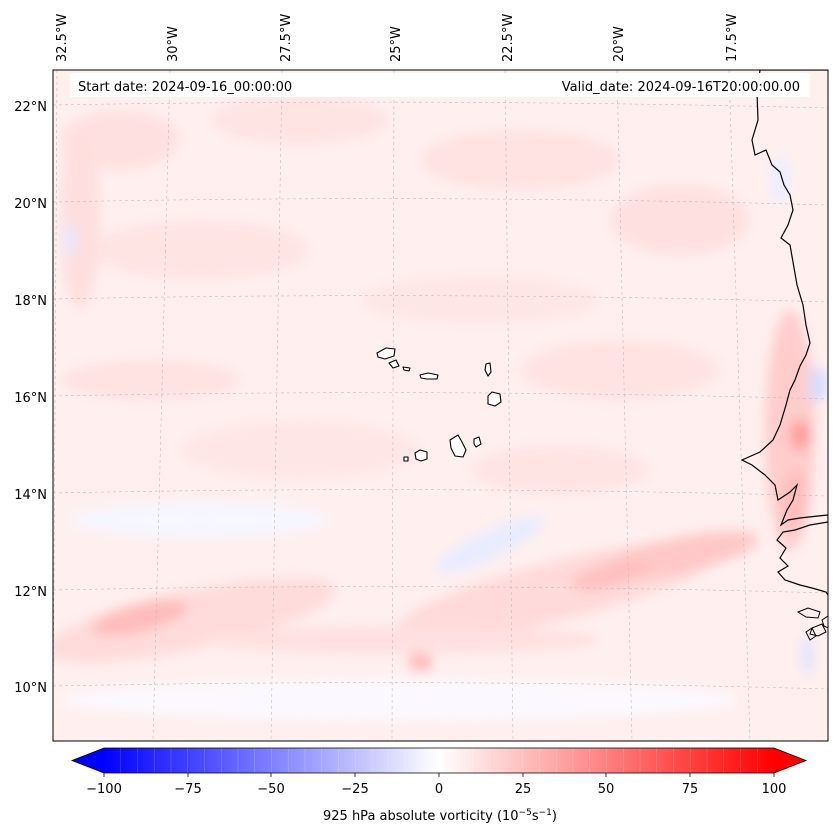 The image size is (837, 839). What do you see at coordinates (790, 760) in the screenshot?
I see `colorbar-max-extend` at bounding box center [790, 760].